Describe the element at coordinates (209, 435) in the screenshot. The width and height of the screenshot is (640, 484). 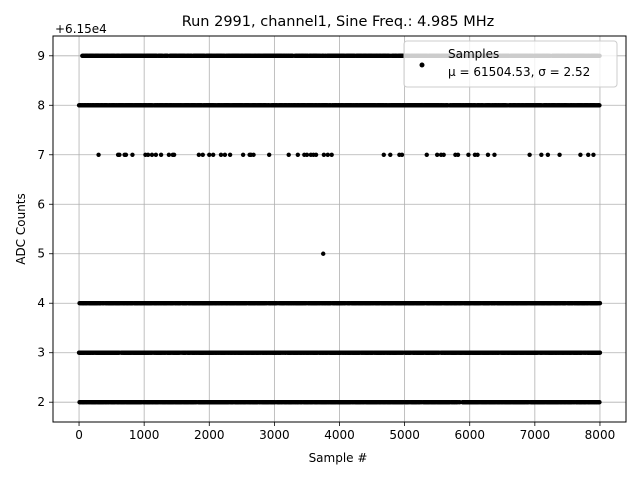
I see `x-tick-label: 2000` at that location.